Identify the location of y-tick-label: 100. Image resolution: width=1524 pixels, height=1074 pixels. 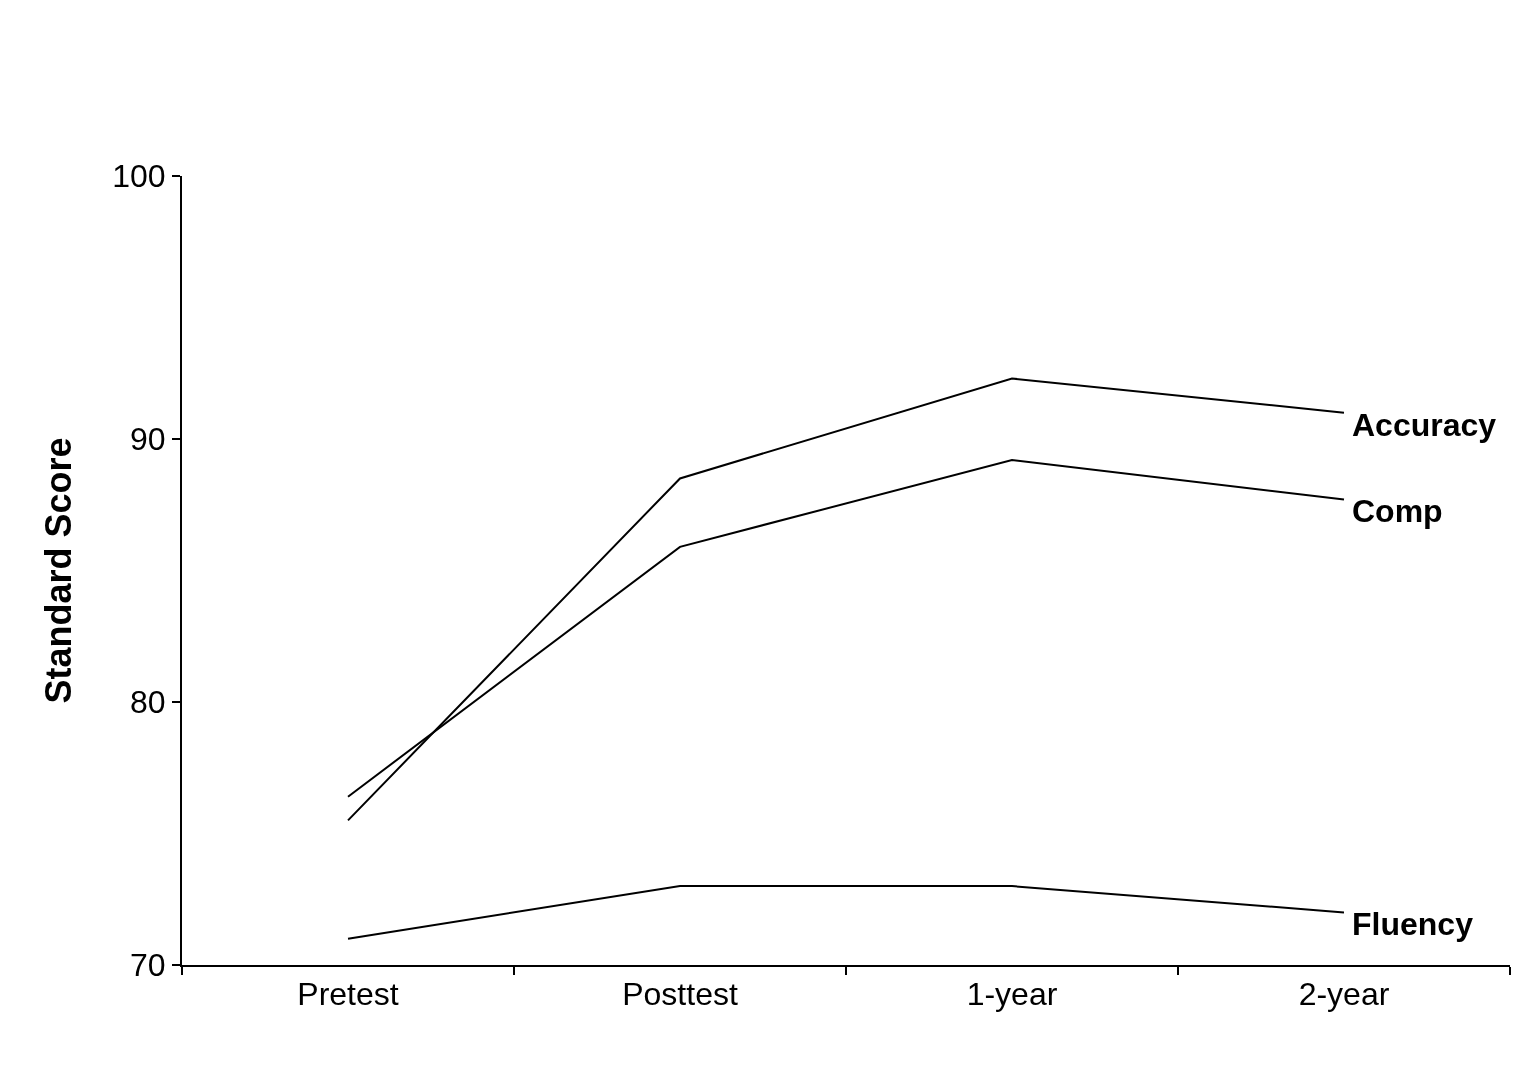
(139, 176).